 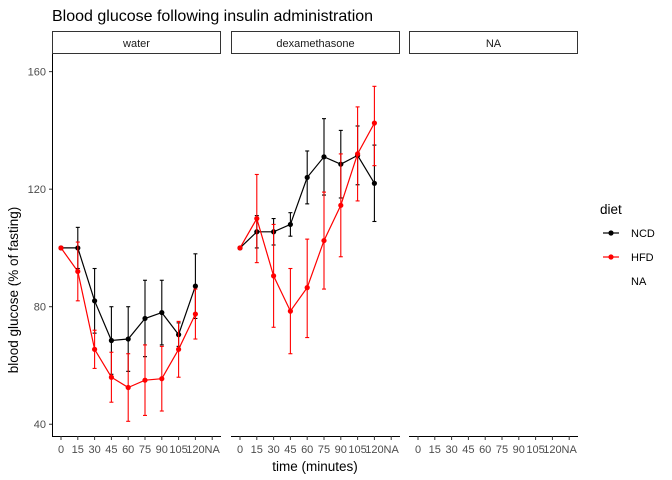 What do you see at coordinates (37, 190) in the screenshot?
I see `y-tick-label: 120` at bounding box center [37, 190].